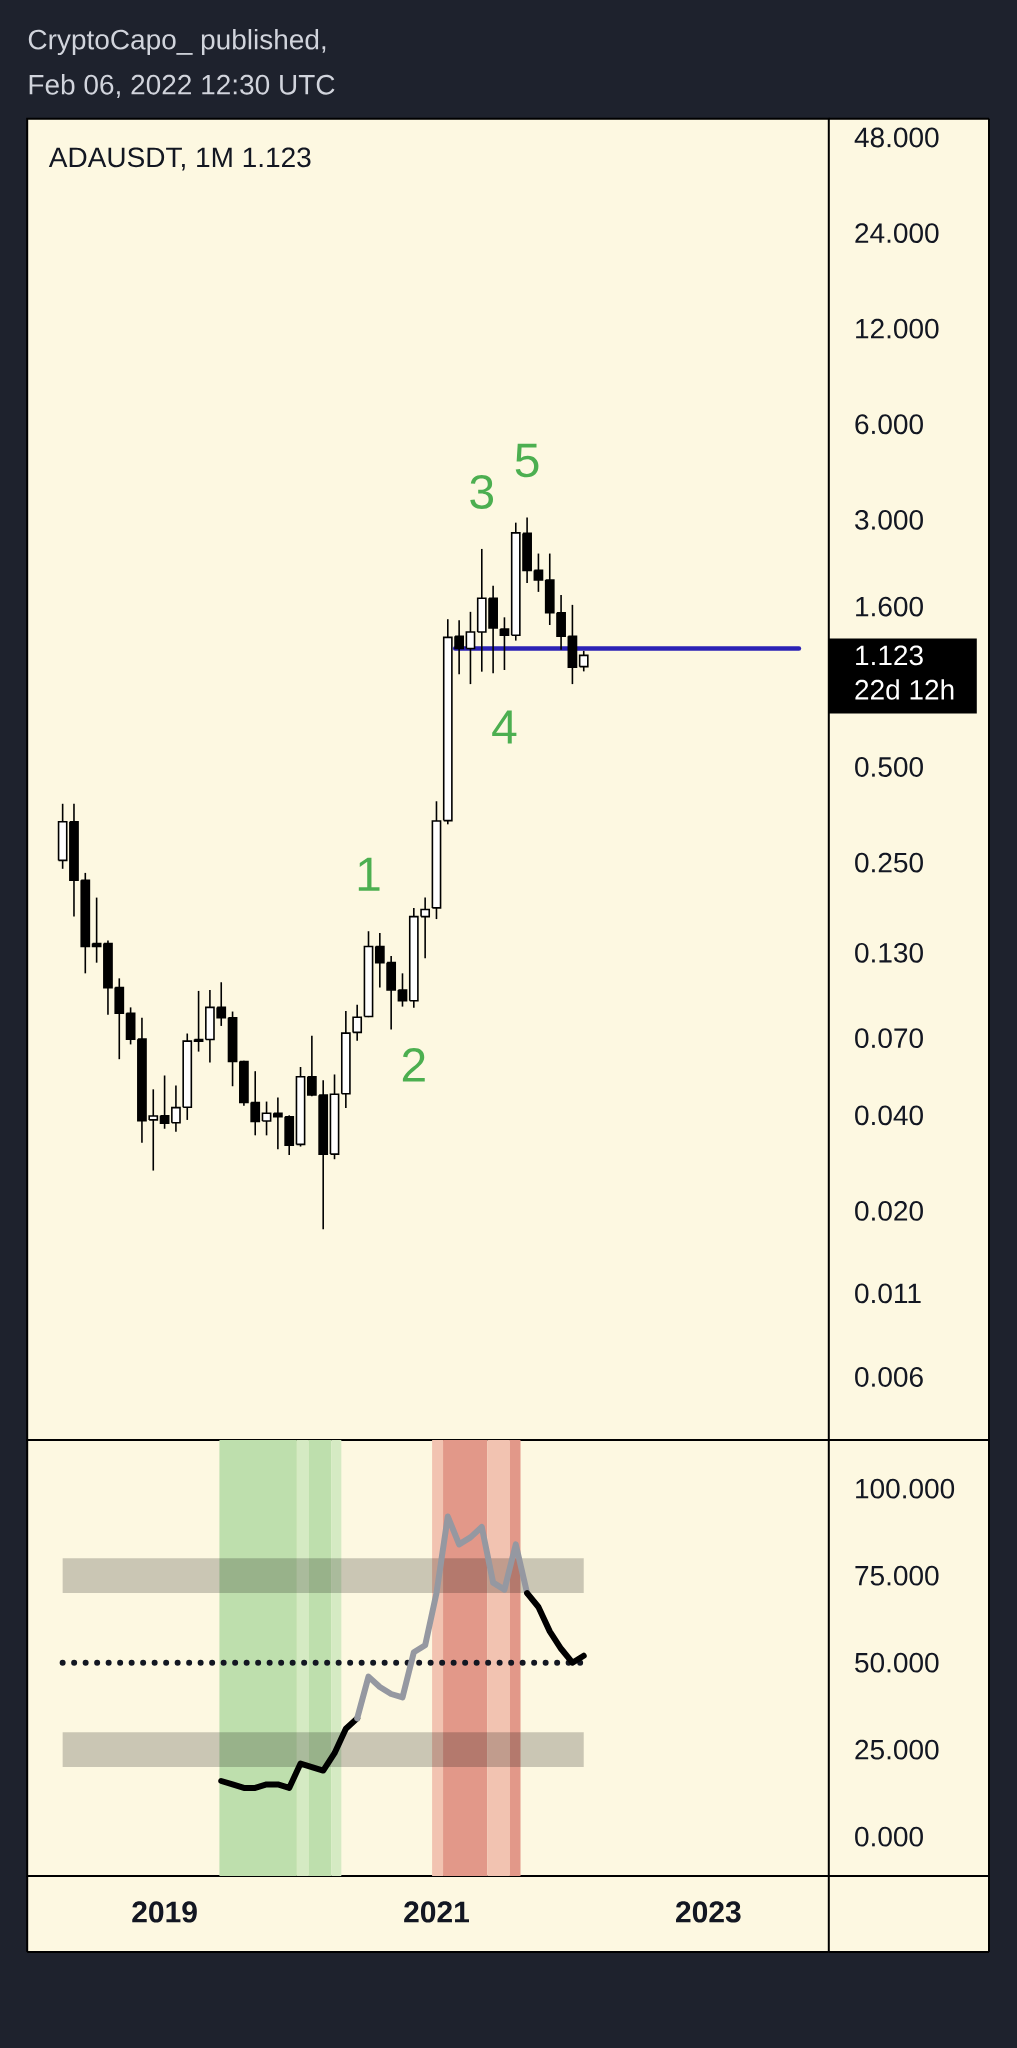 The height and width of the screenshot is (2048, 1017). Describe the element at coordinates (897, 328) in the screenshot. I see `y-tick-label: 12.000` at that location.